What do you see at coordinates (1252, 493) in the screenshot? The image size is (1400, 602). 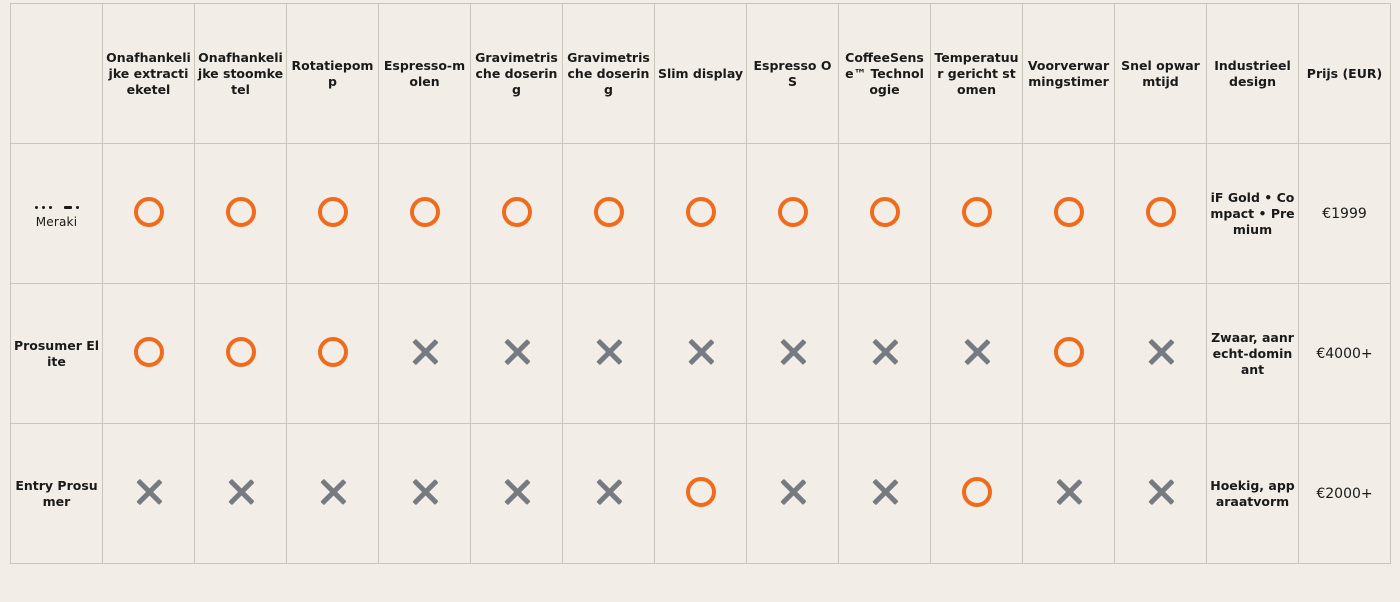 I see `design-cell: Hoekig, apparaatvorm` at bounding box center [1252, 493].